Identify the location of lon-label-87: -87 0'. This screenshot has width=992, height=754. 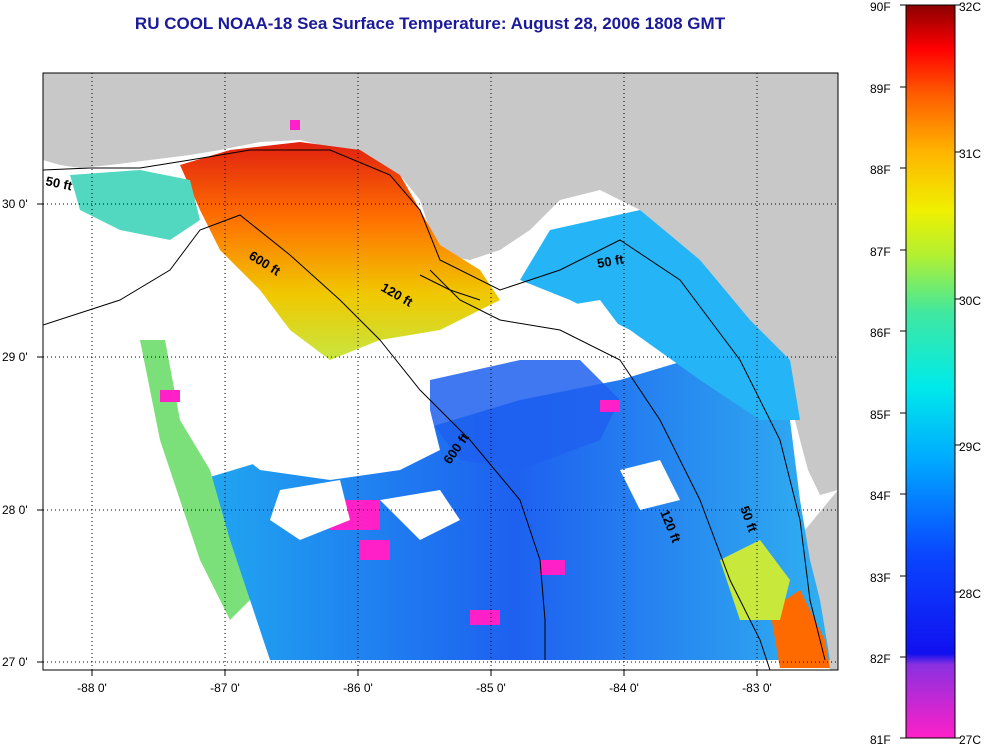
(225, 688).